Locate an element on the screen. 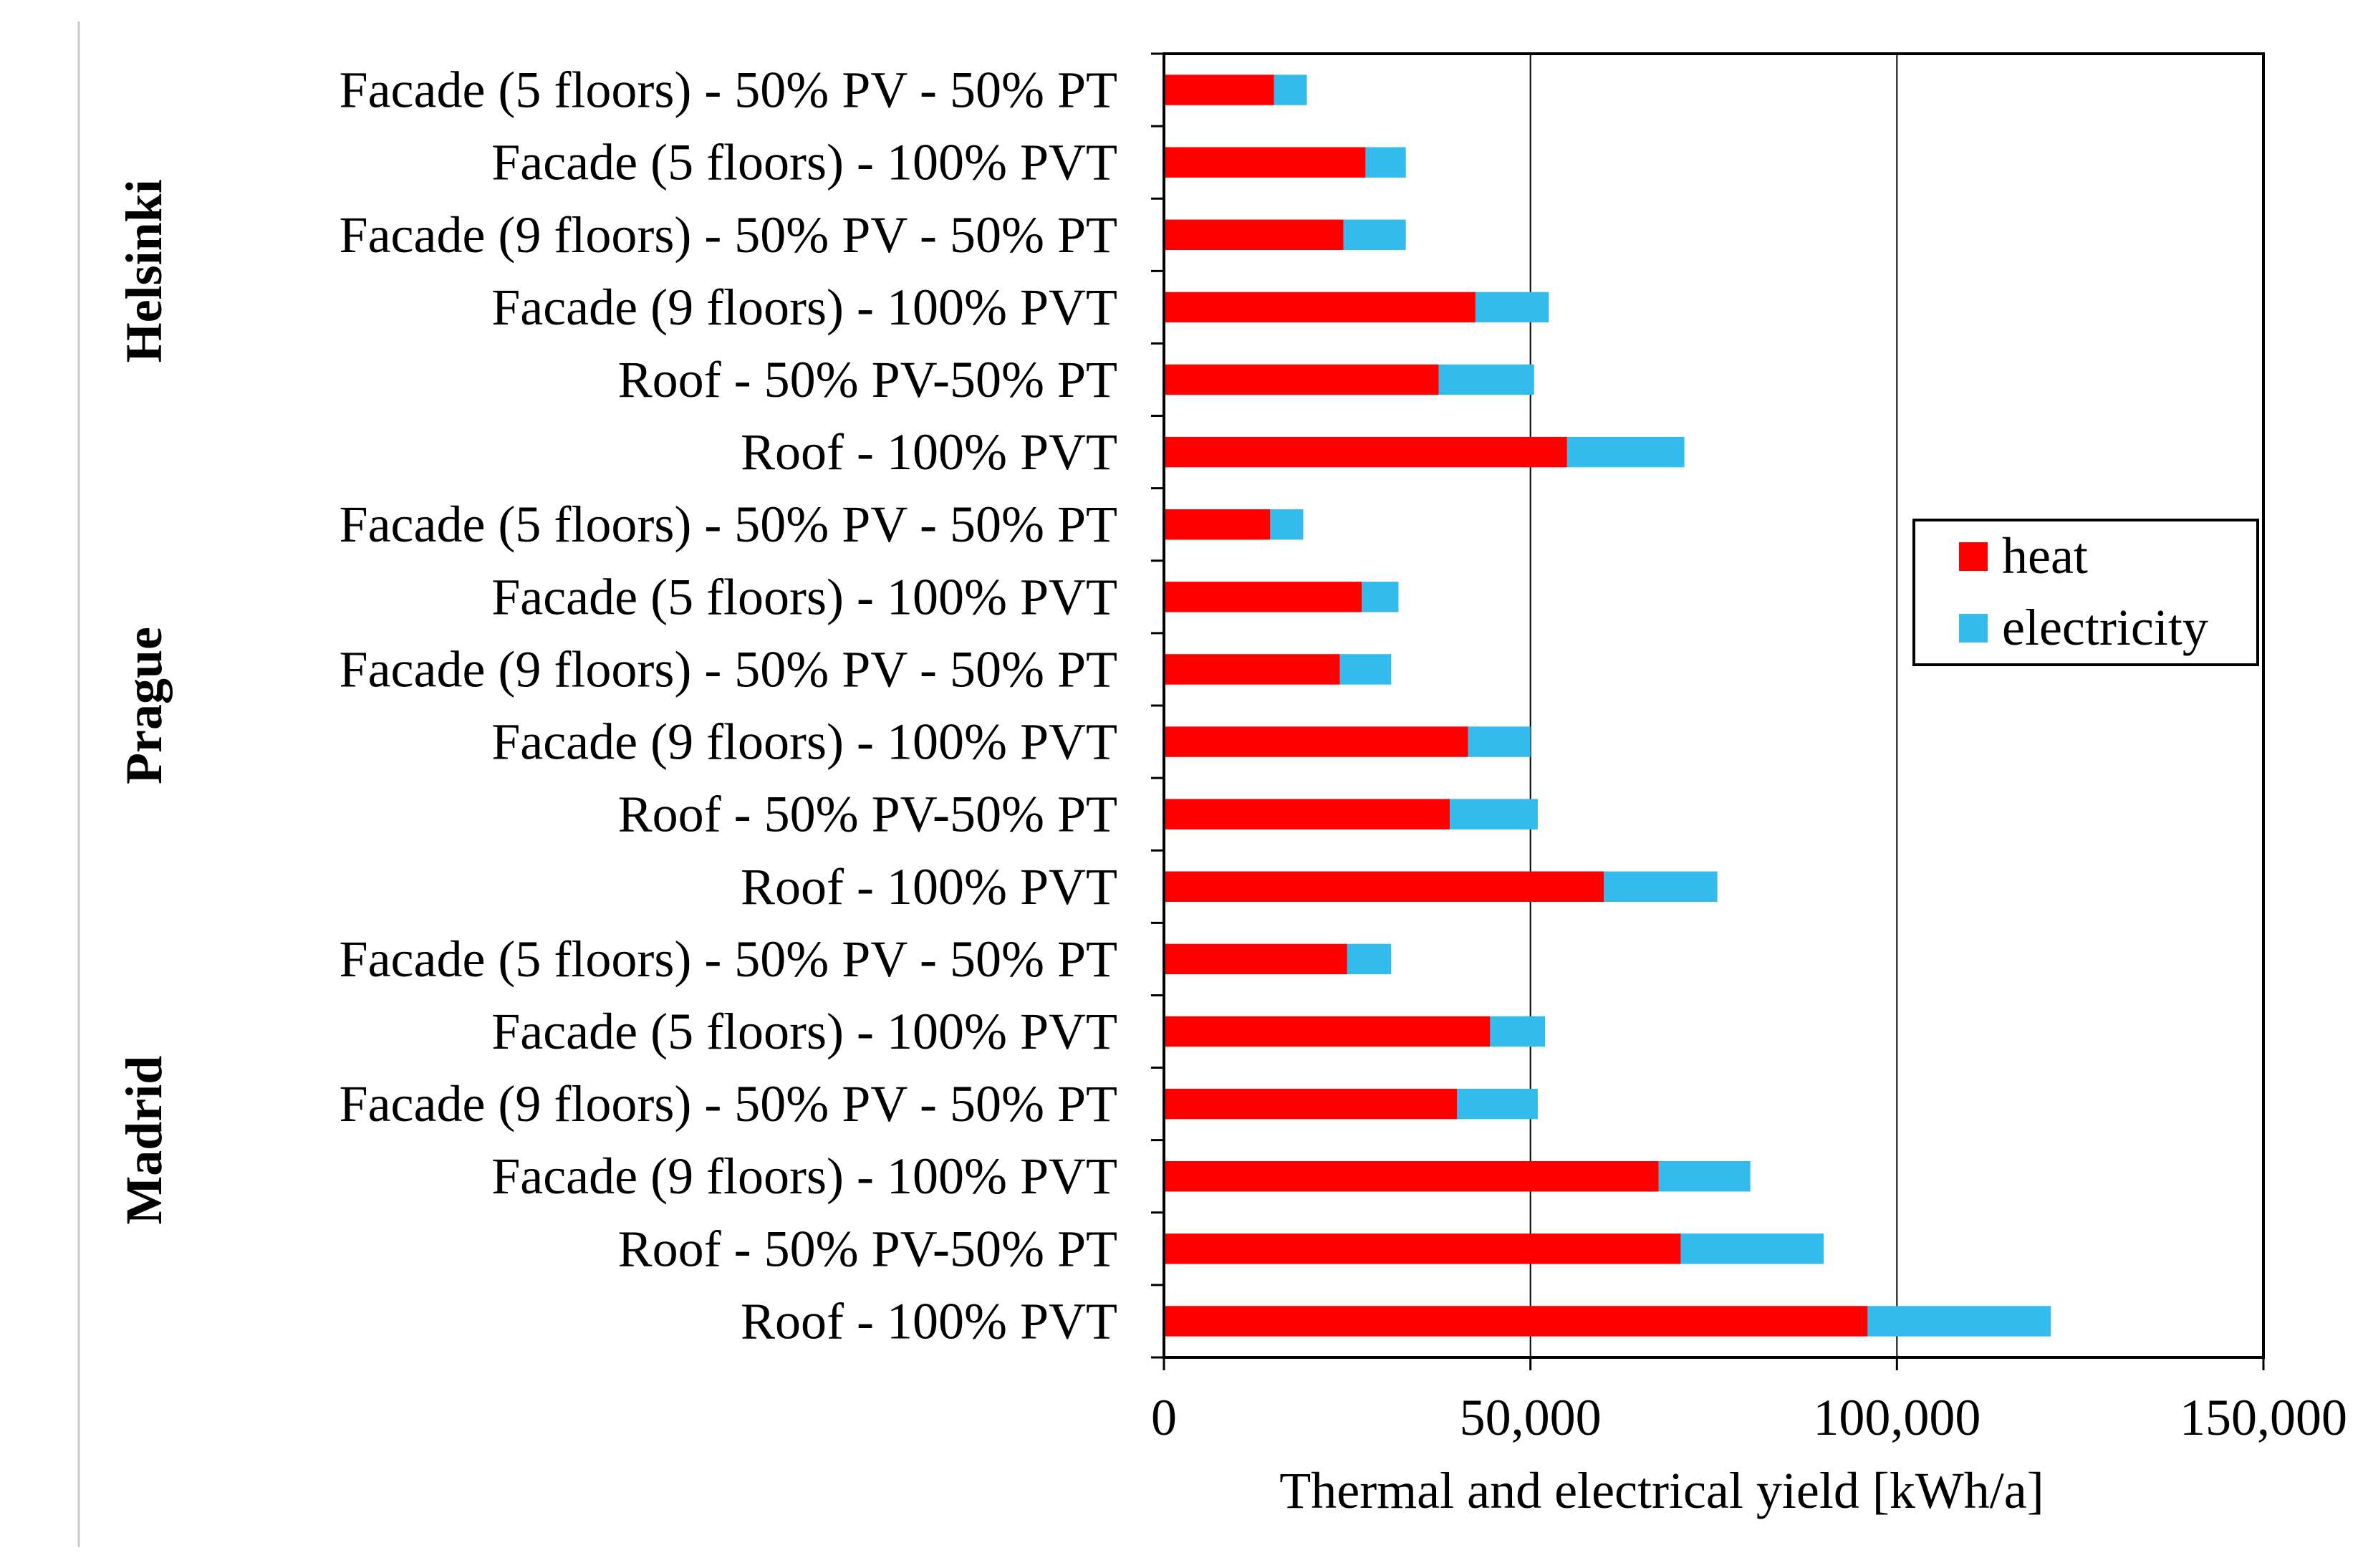 This screenshot has height=1568, width=2368. x-tick-label: 150,000 is located at coordinates (2263, 1418).